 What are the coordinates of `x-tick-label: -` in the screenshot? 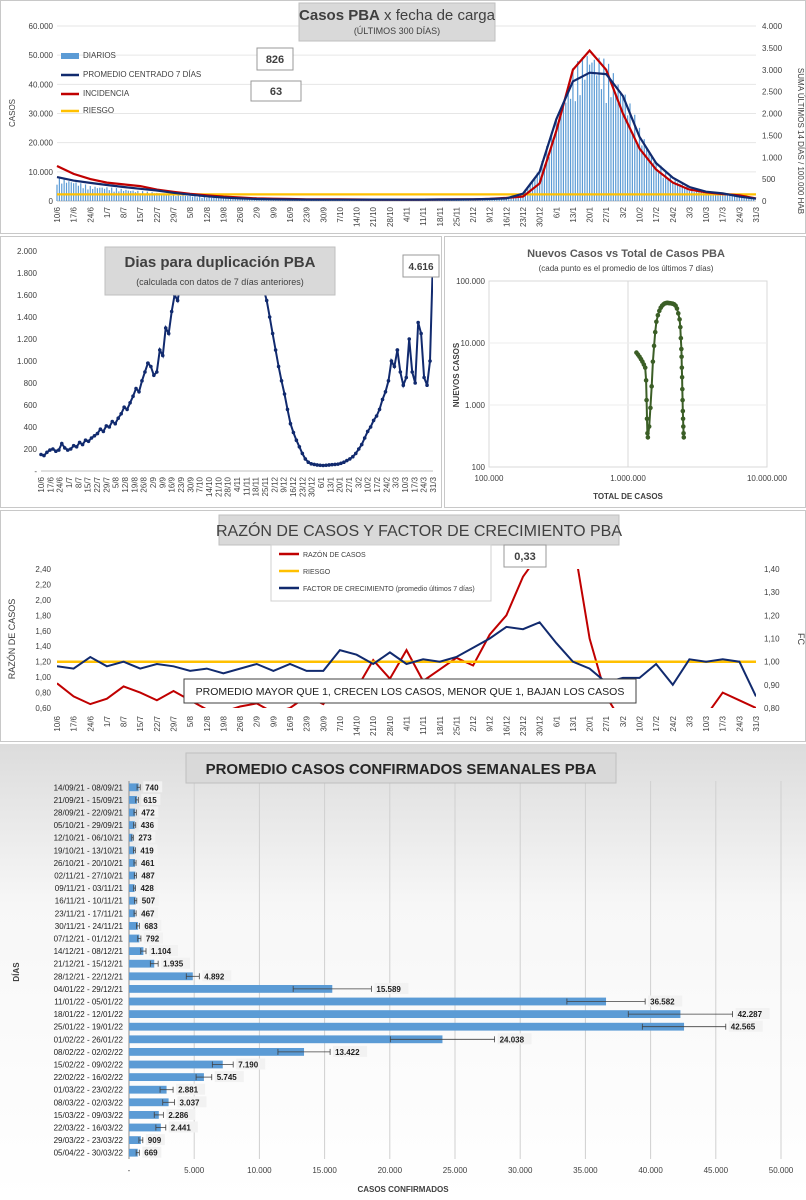 It's located at (129, 1170).